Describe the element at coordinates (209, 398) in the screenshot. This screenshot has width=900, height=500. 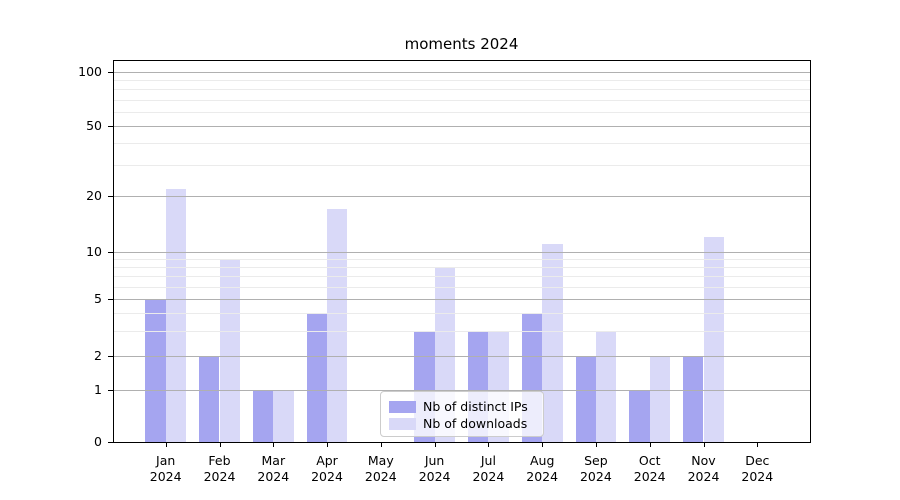
I see `ips-bar-feb` at that location.